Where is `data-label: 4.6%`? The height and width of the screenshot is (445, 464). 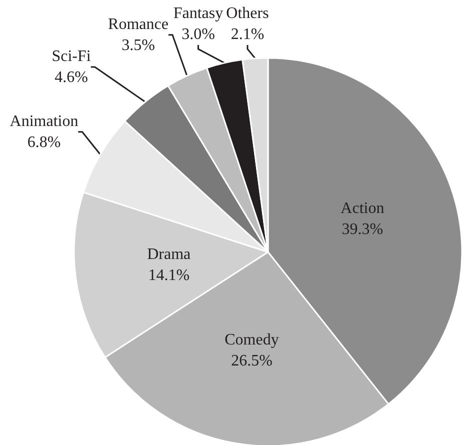 data-label: 4.6% is located at coordinates (71, 77).